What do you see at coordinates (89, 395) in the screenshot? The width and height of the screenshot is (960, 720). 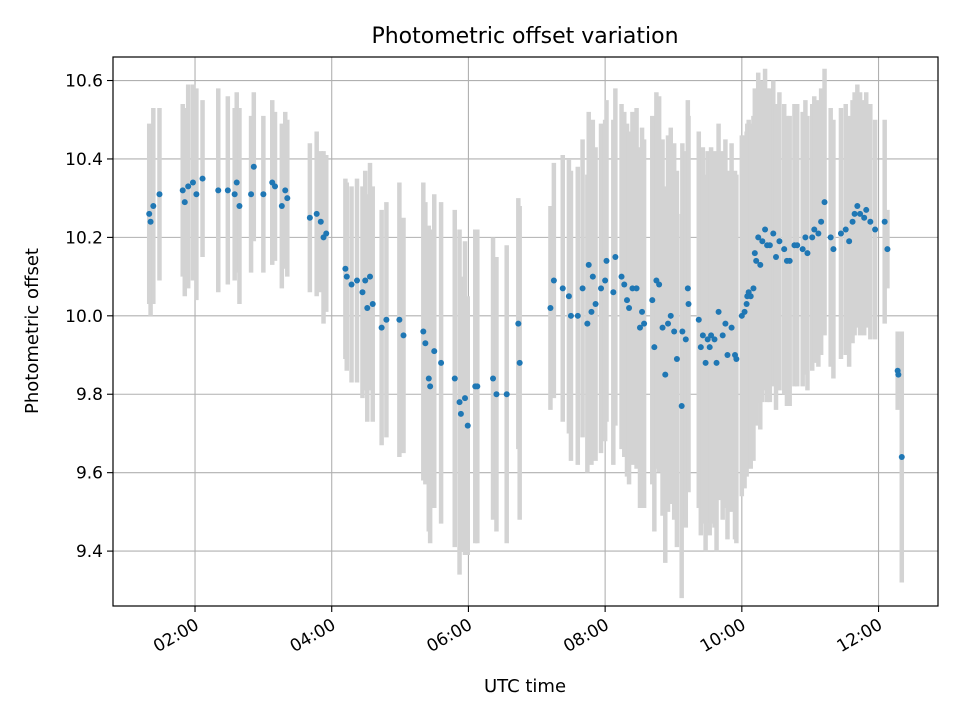 I see `y-tick-label: 9.8` at bounding box center [89, 395].